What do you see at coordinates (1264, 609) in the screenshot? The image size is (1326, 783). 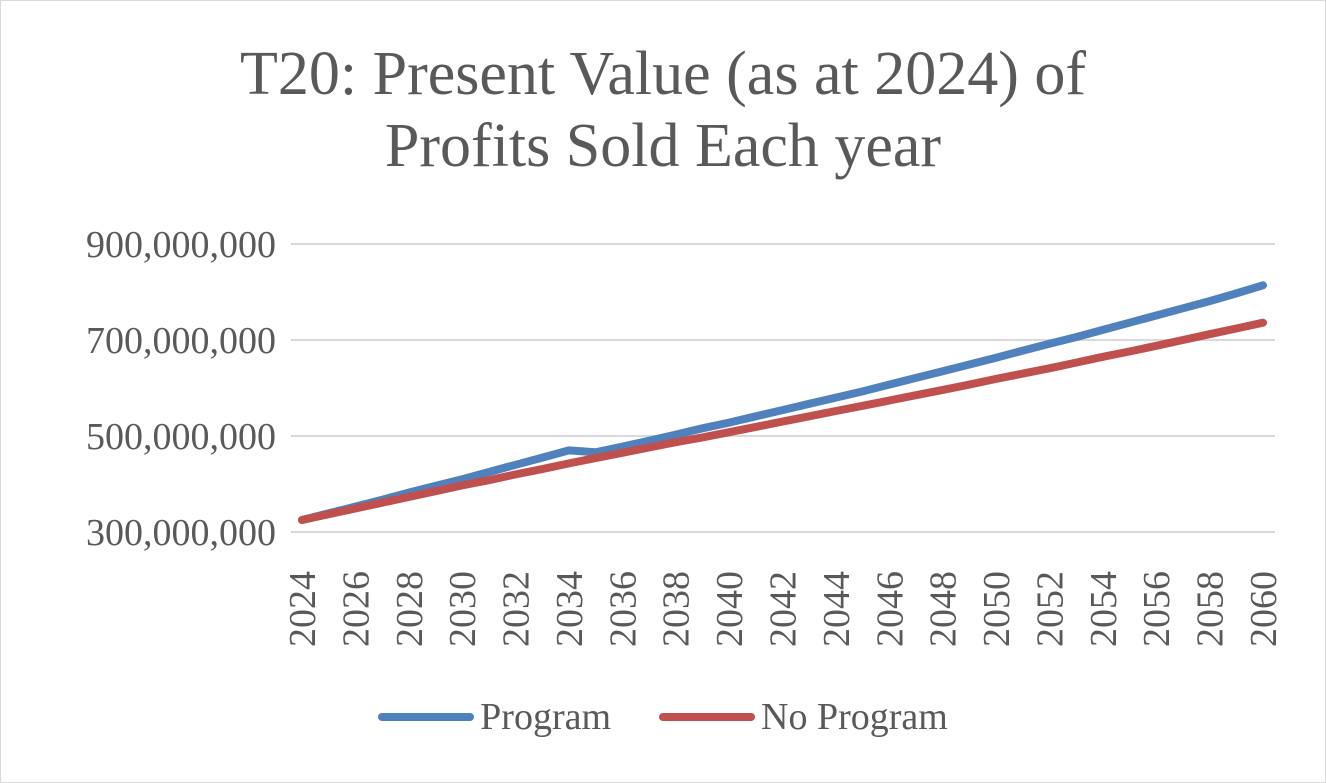 I see `x-tick-label: 2060` at bounding box center [1264, 609].